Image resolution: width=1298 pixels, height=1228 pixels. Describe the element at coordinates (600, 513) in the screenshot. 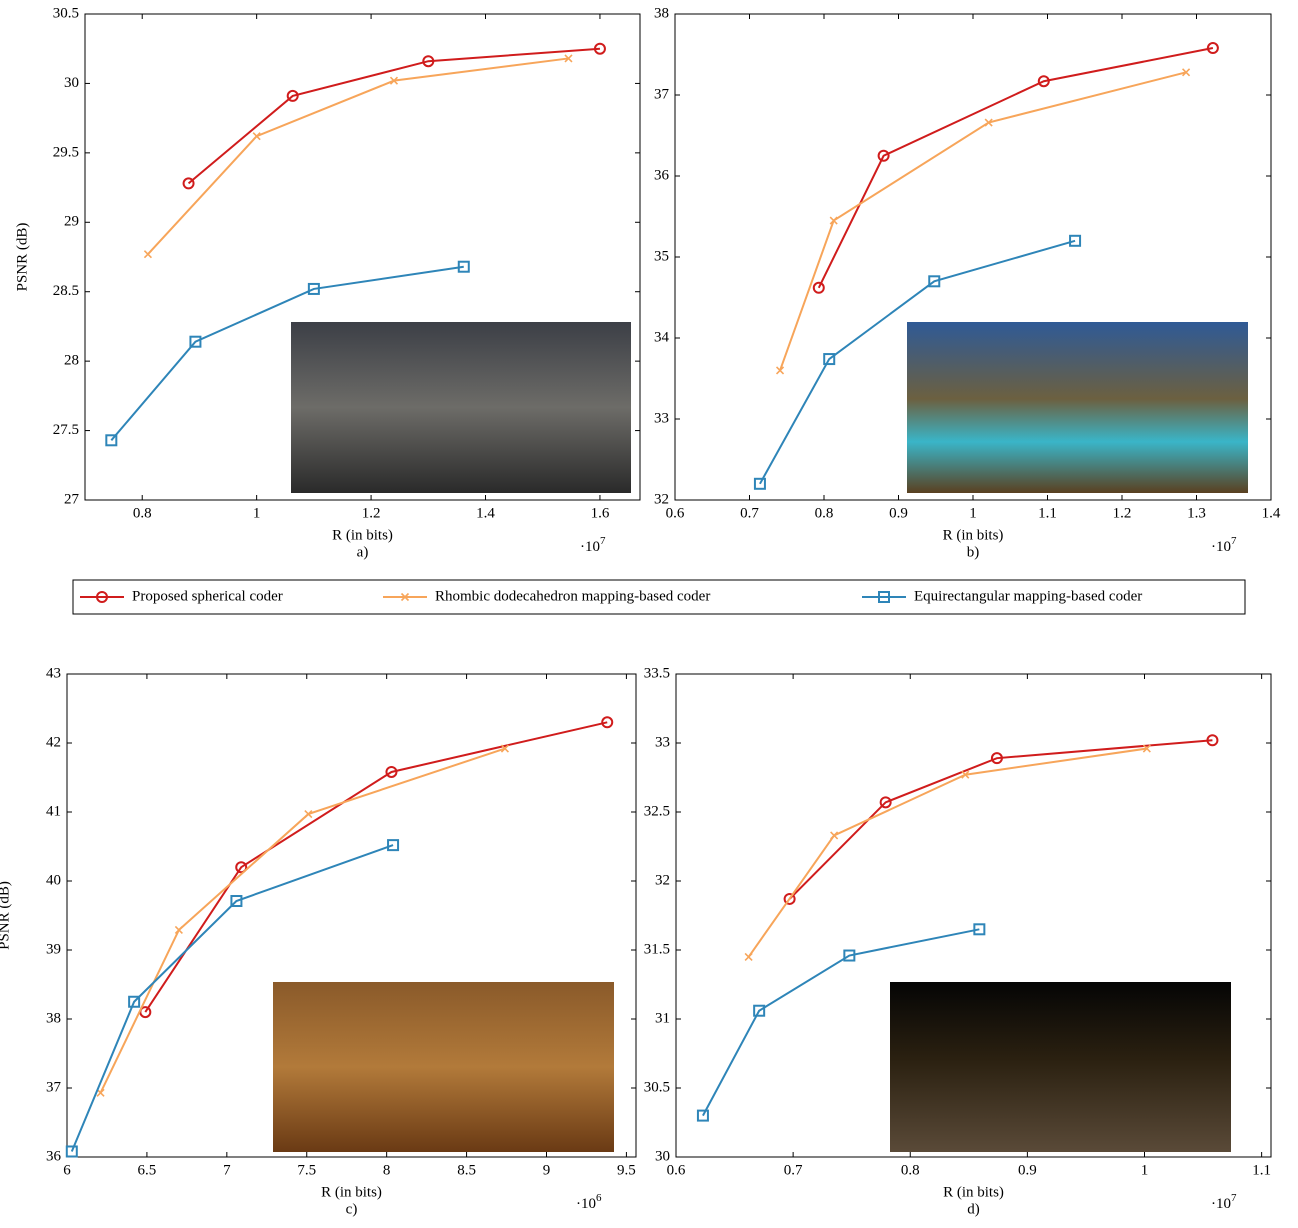

I see `x-tick-label: 1.6` at that location.